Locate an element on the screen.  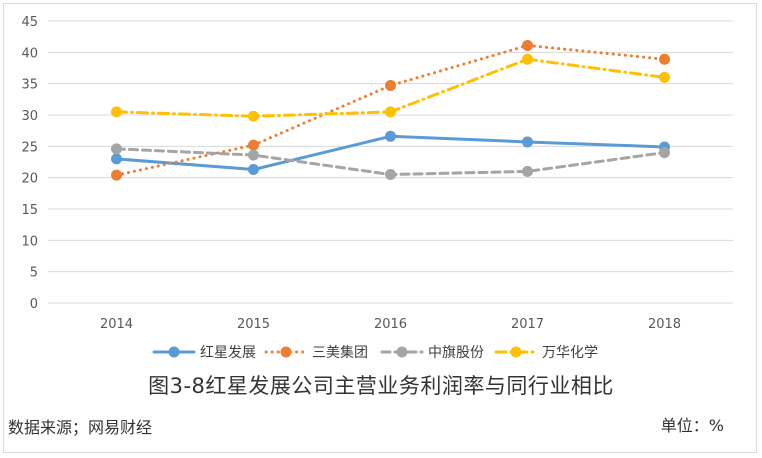
legend-item: 中旗股份 is located at coordinates (432, 353).